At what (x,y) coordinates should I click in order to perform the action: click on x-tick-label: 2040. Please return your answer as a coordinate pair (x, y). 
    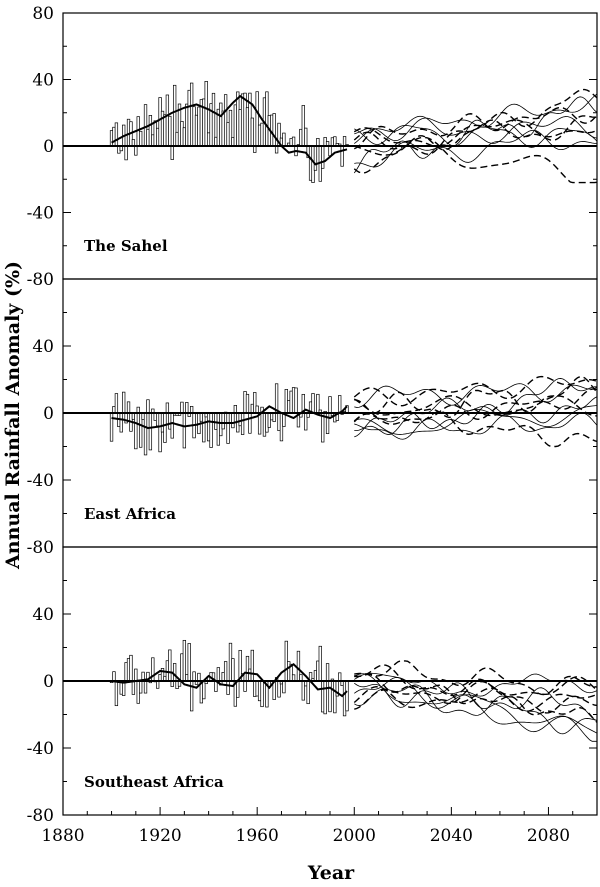
    Looking at the image, I should click on (451, 836).